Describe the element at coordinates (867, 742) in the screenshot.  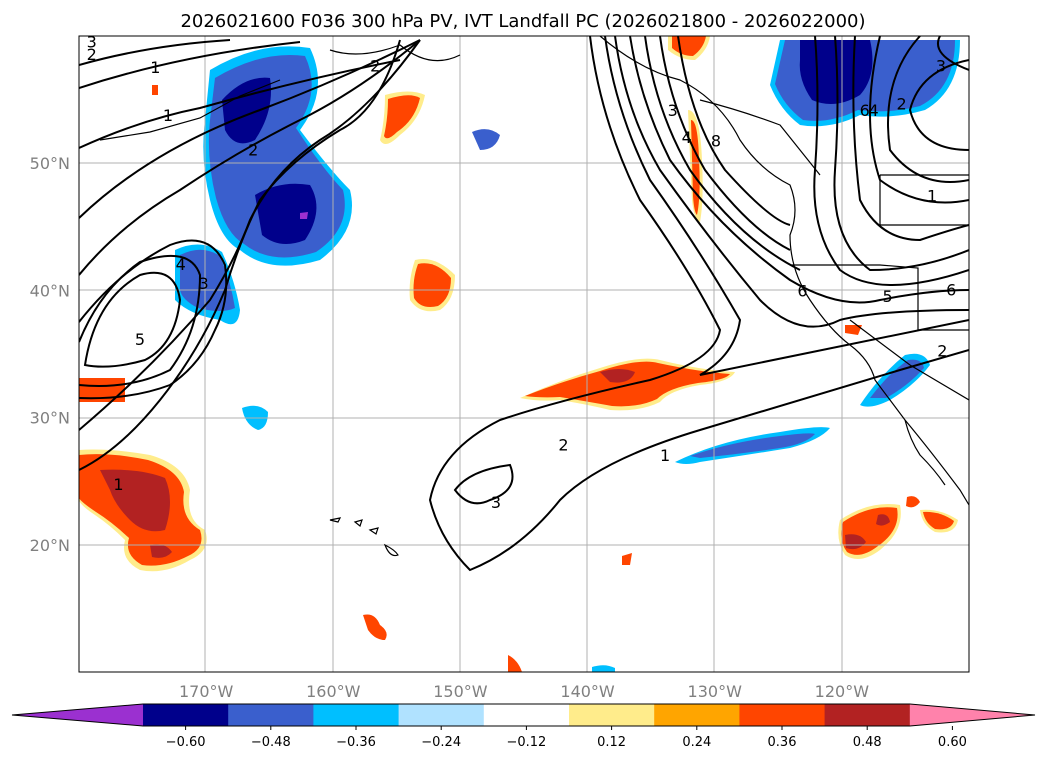
I see `colorbar-tick-label: 0.48` at that location.